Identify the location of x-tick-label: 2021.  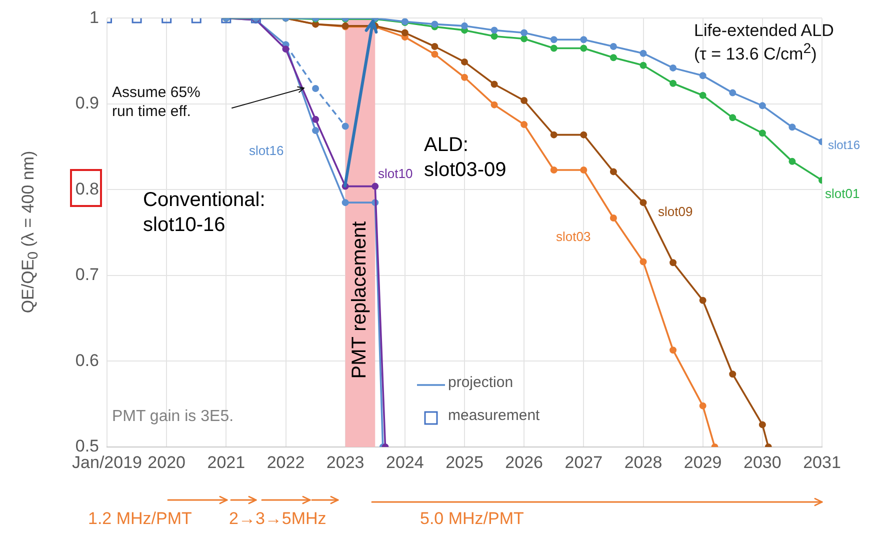
(226, 462).